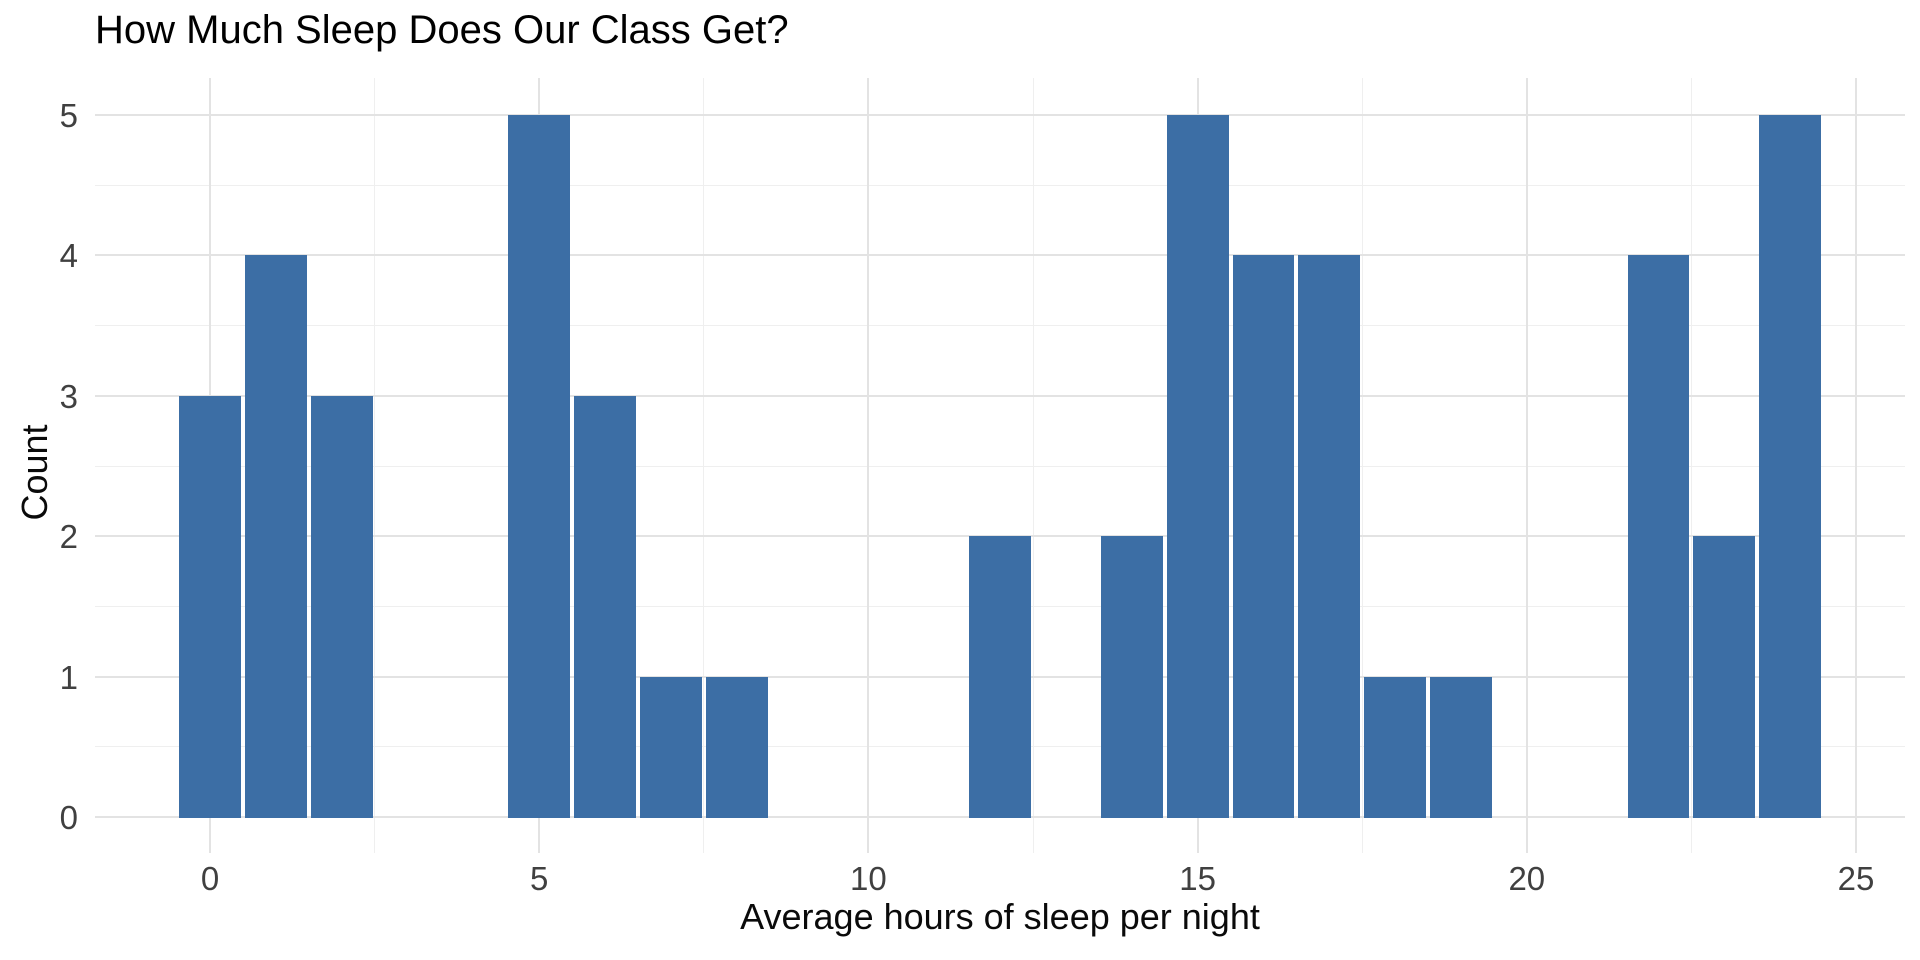 The width and height of the screenshot is (1920, 960). I want to click on x-tick-label: 10, so click(868, 878).